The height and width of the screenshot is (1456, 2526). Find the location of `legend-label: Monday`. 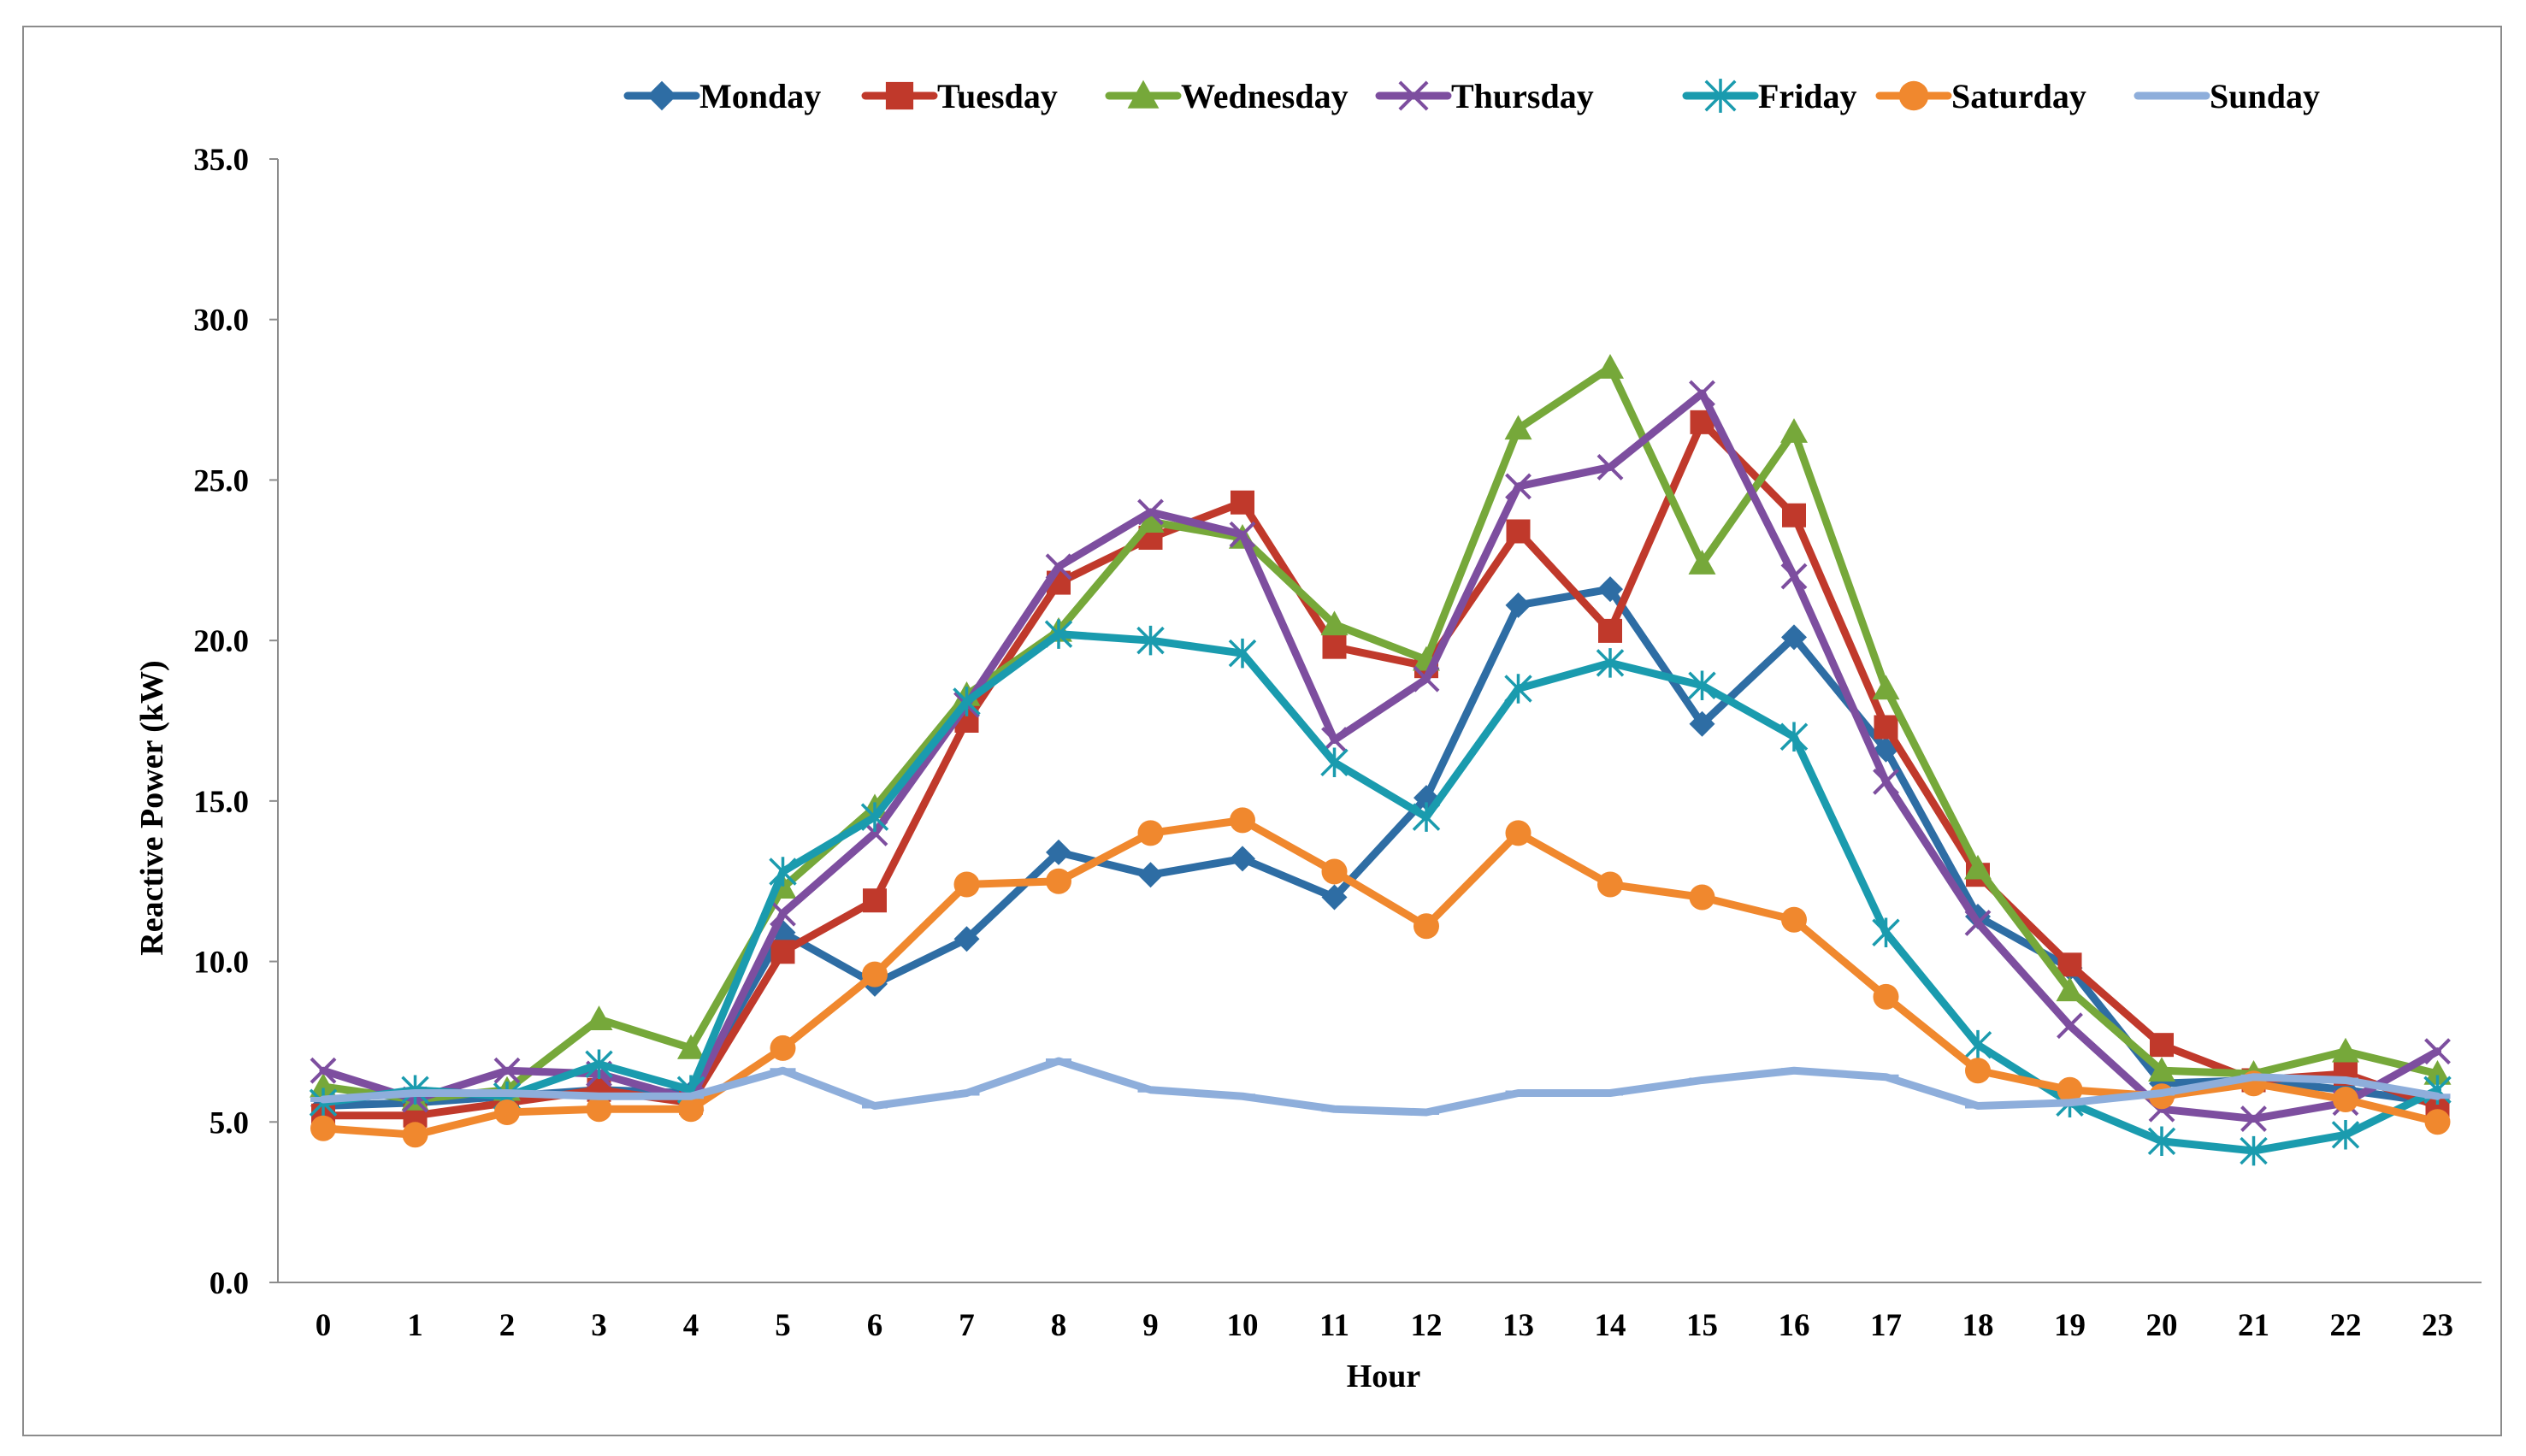

legend-label: Monday is located at coordinates (760, 96).